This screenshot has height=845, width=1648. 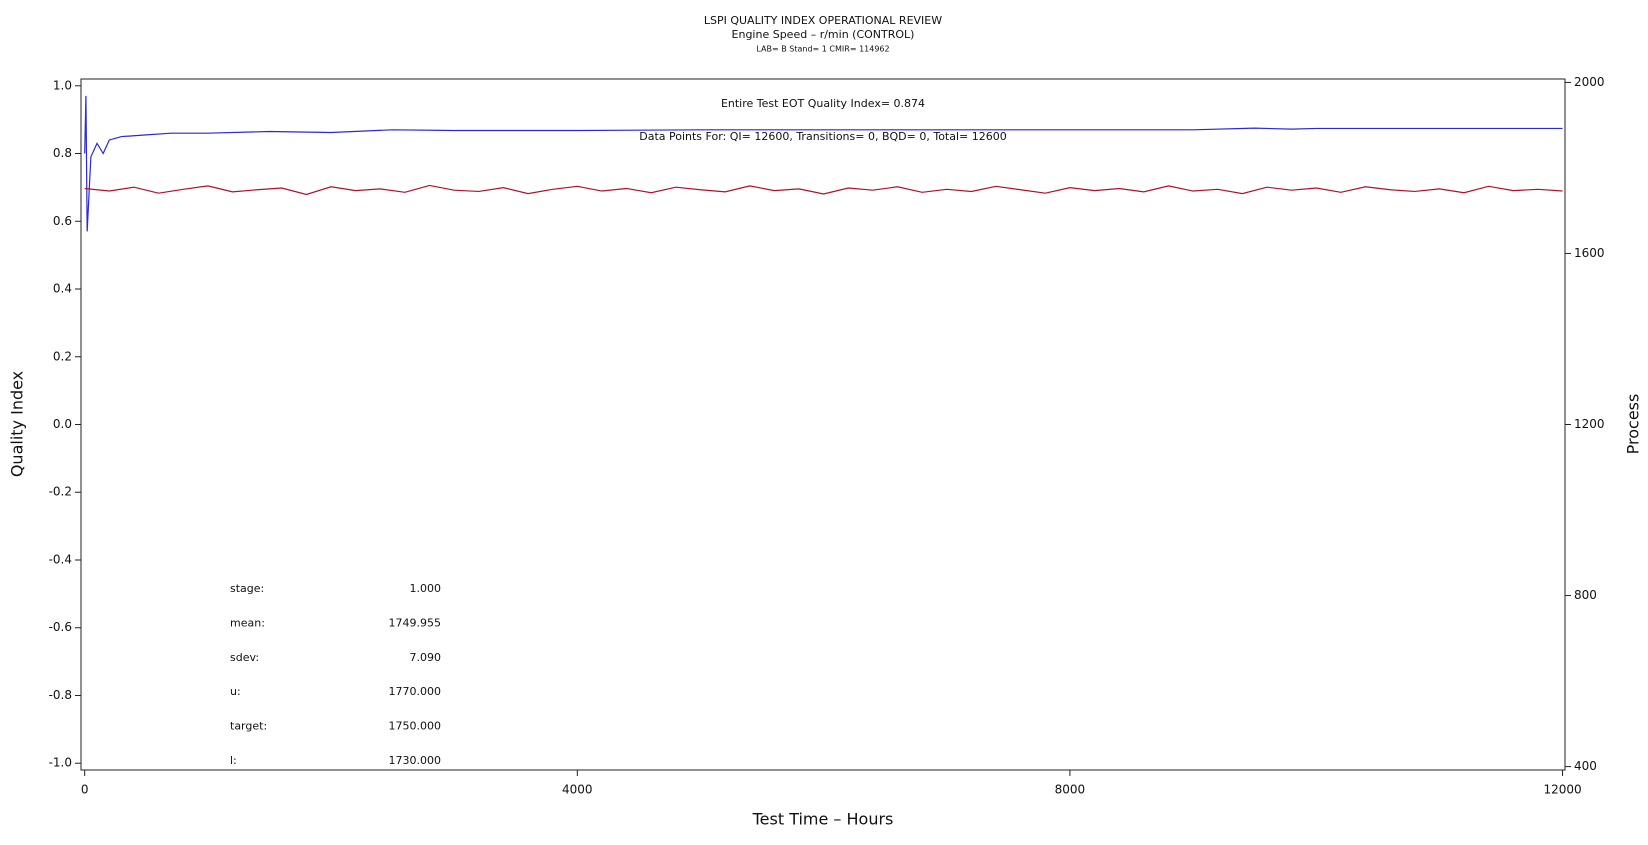 What do you see at coordinates (62, 289) in the screenshot?
I see `y-tick-label: 0.4` at bounding box center [62, 289].